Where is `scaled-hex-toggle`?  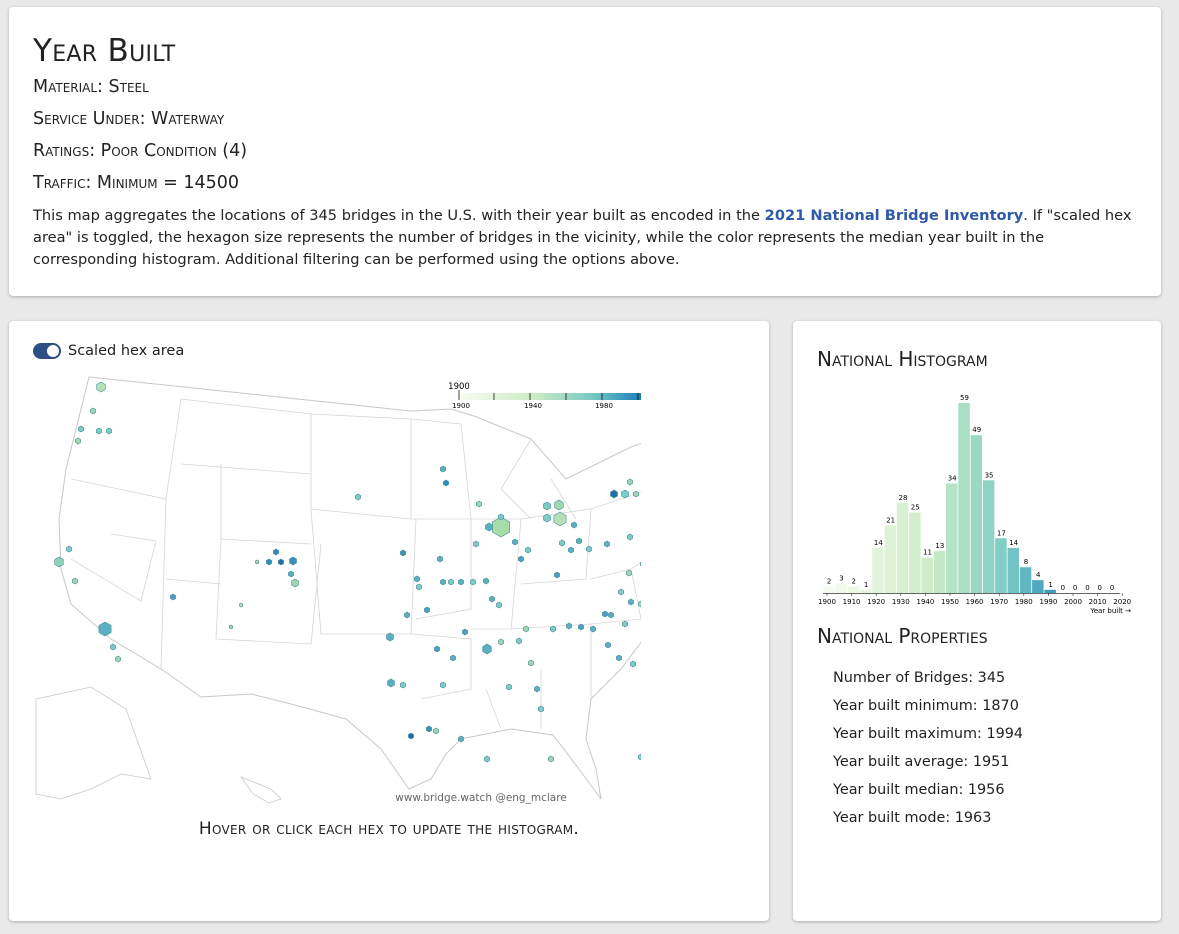 scaled-hex-toggle is located at coordinates (47, 351).